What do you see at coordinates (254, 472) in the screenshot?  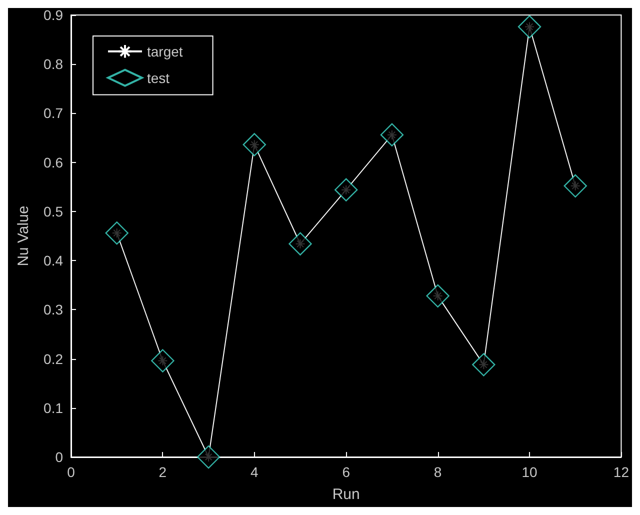 I see `x-tick-label: 4` at bounding box center [254, 472].